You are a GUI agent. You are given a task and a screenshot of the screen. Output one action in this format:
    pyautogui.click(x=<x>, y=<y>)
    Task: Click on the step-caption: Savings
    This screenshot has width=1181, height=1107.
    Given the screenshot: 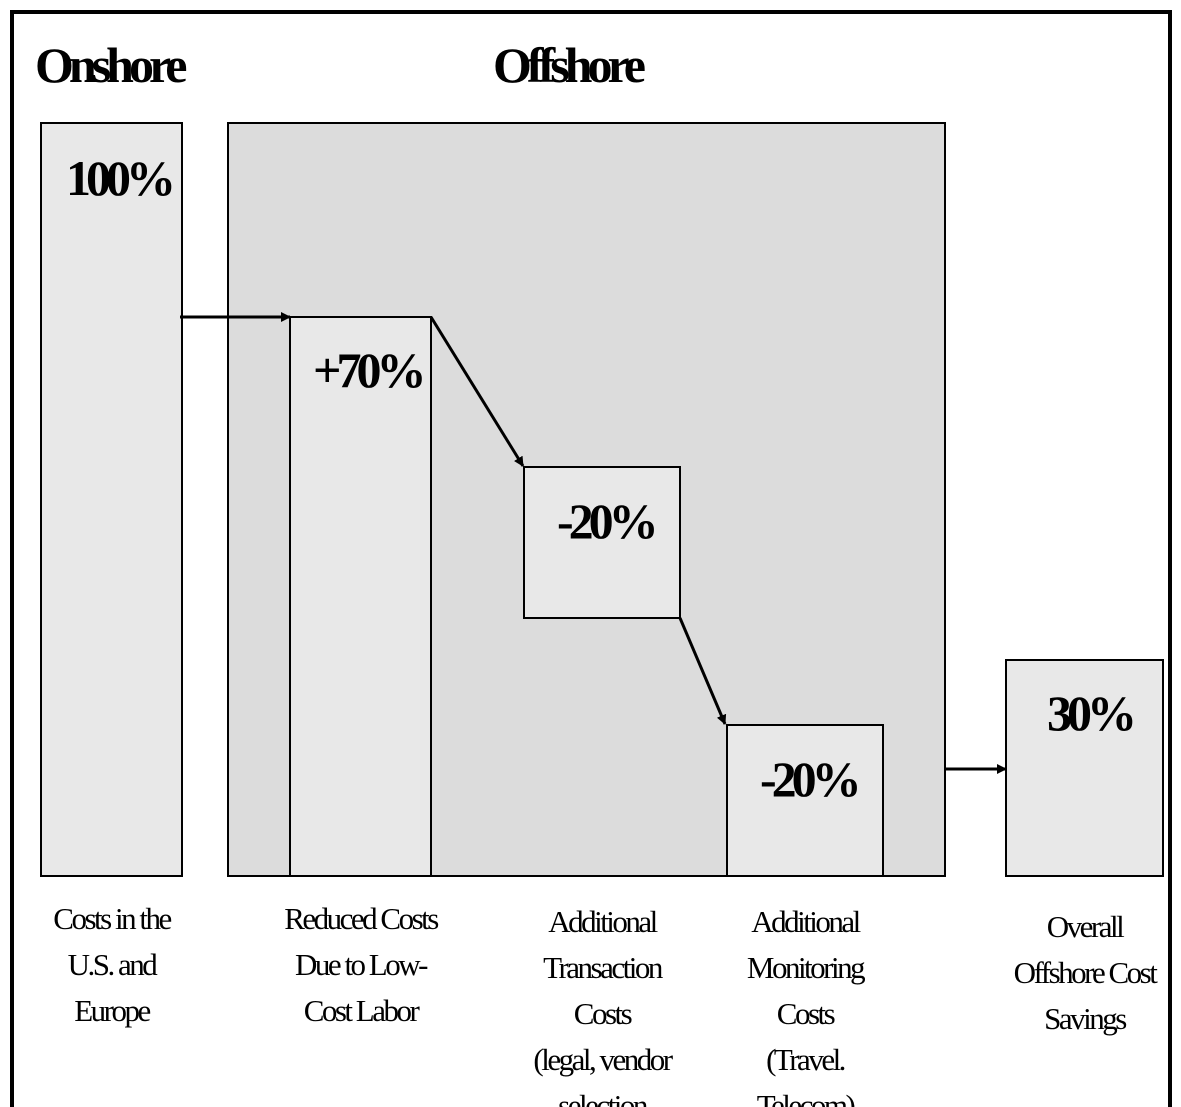 What is the action you would take?
    pyautogui.click(x=1085, y=1018)
    